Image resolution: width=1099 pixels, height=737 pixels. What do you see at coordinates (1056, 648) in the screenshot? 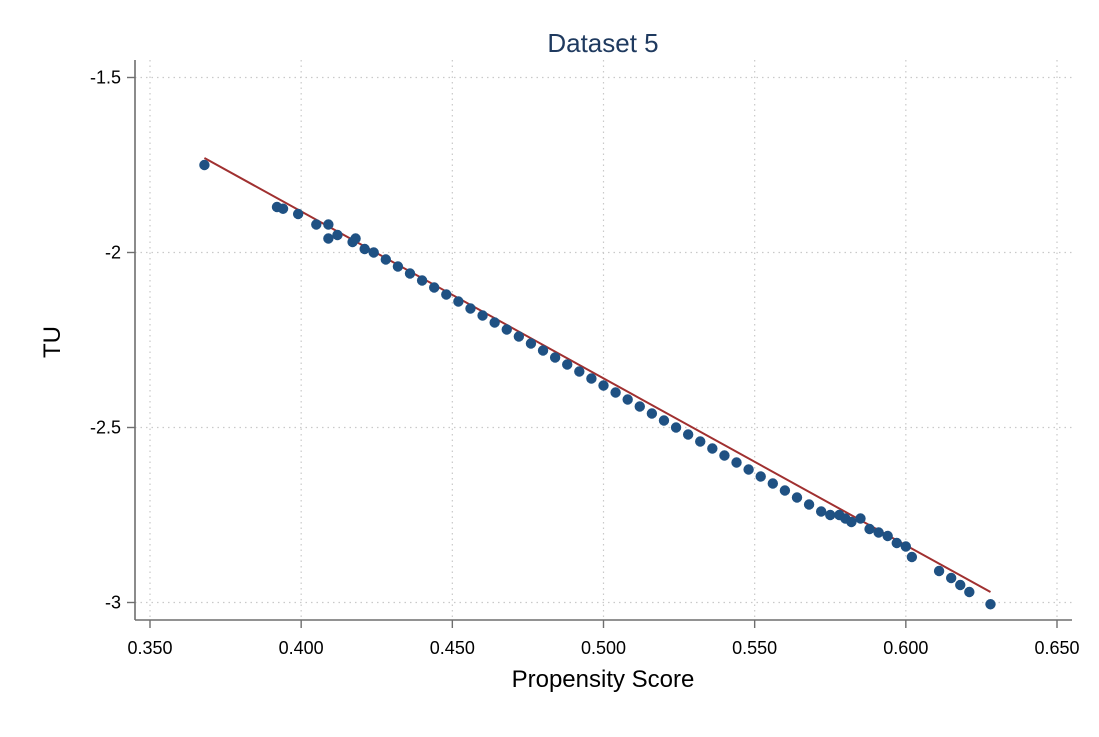
I see `x-tick-label: 0.650` at bounding box center [1056, 648].